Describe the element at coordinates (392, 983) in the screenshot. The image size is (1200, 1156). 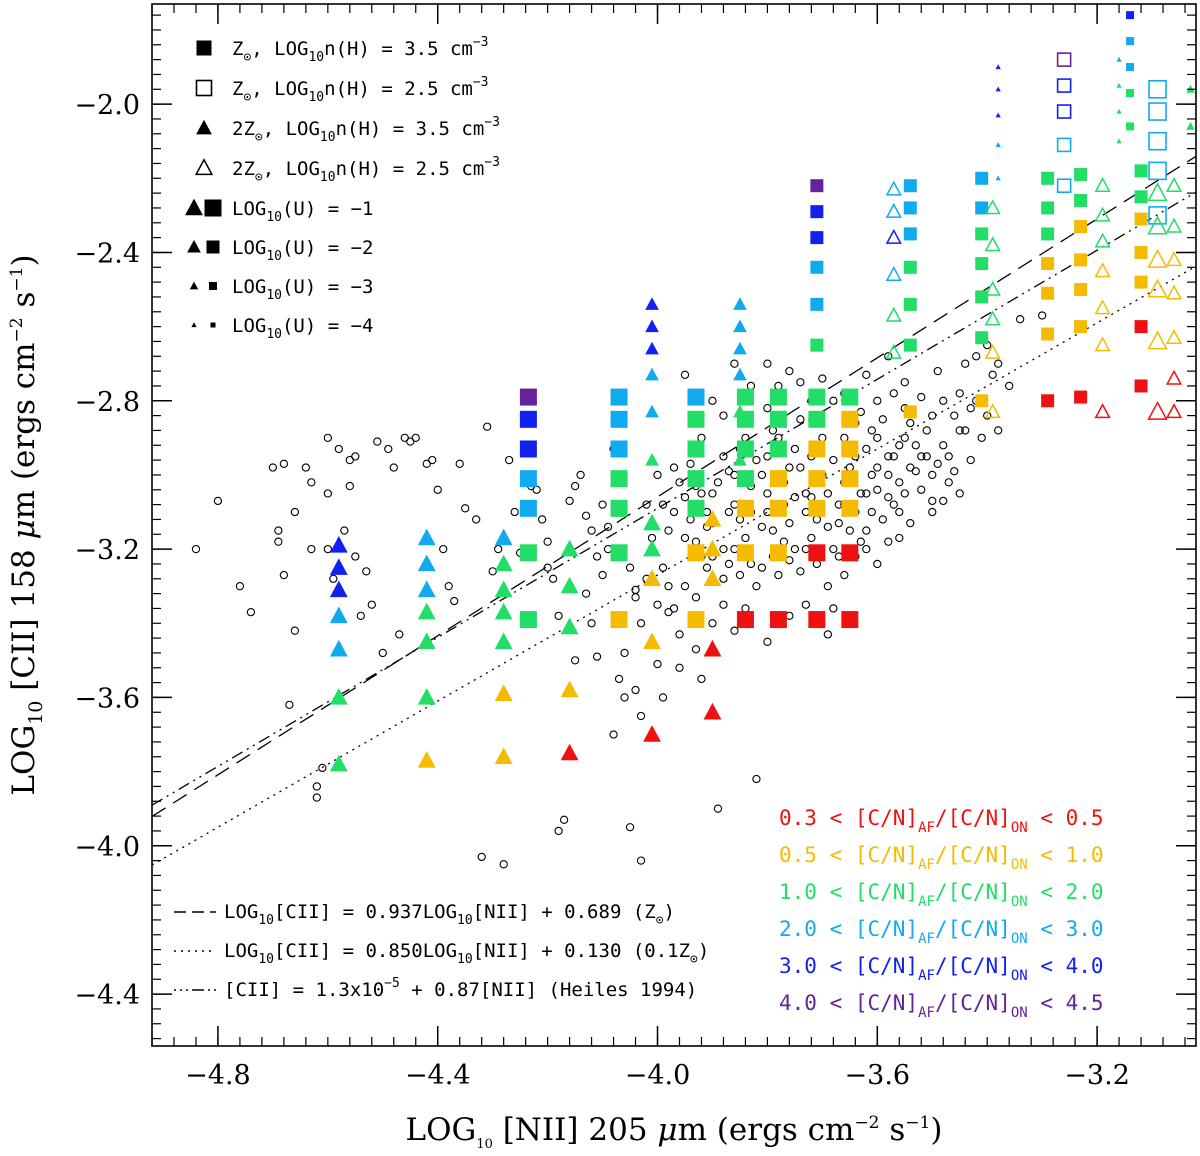
I see `fit-exp: −5` at that location.